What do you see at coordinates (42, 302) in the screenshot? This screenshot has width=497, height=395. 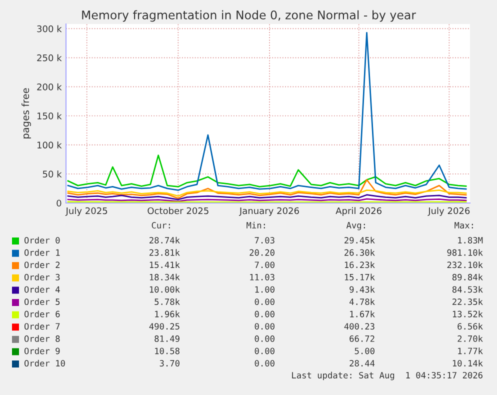 I see `legend-label: Order 5` at bounding box center [42, 302].